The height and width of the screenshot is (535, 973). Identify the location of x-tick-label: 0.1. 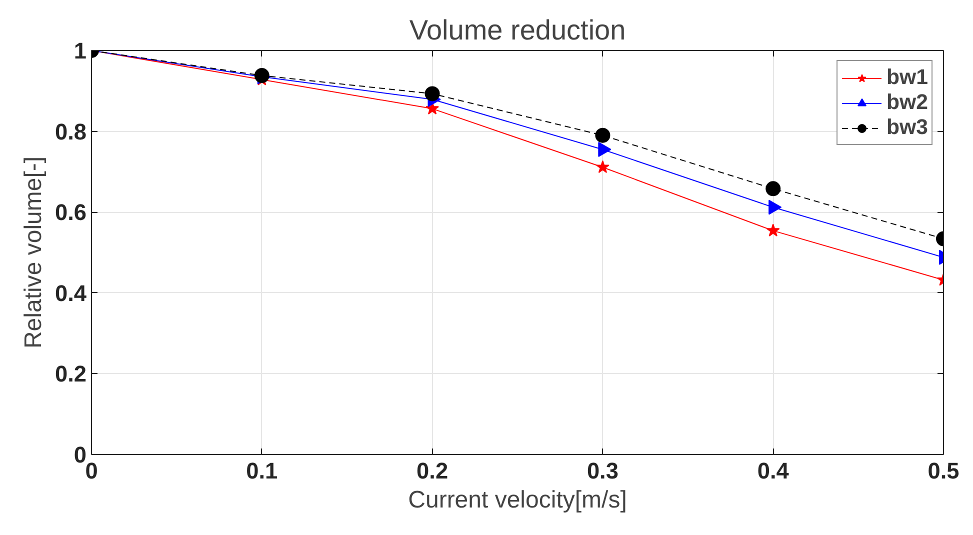
(262, 471).